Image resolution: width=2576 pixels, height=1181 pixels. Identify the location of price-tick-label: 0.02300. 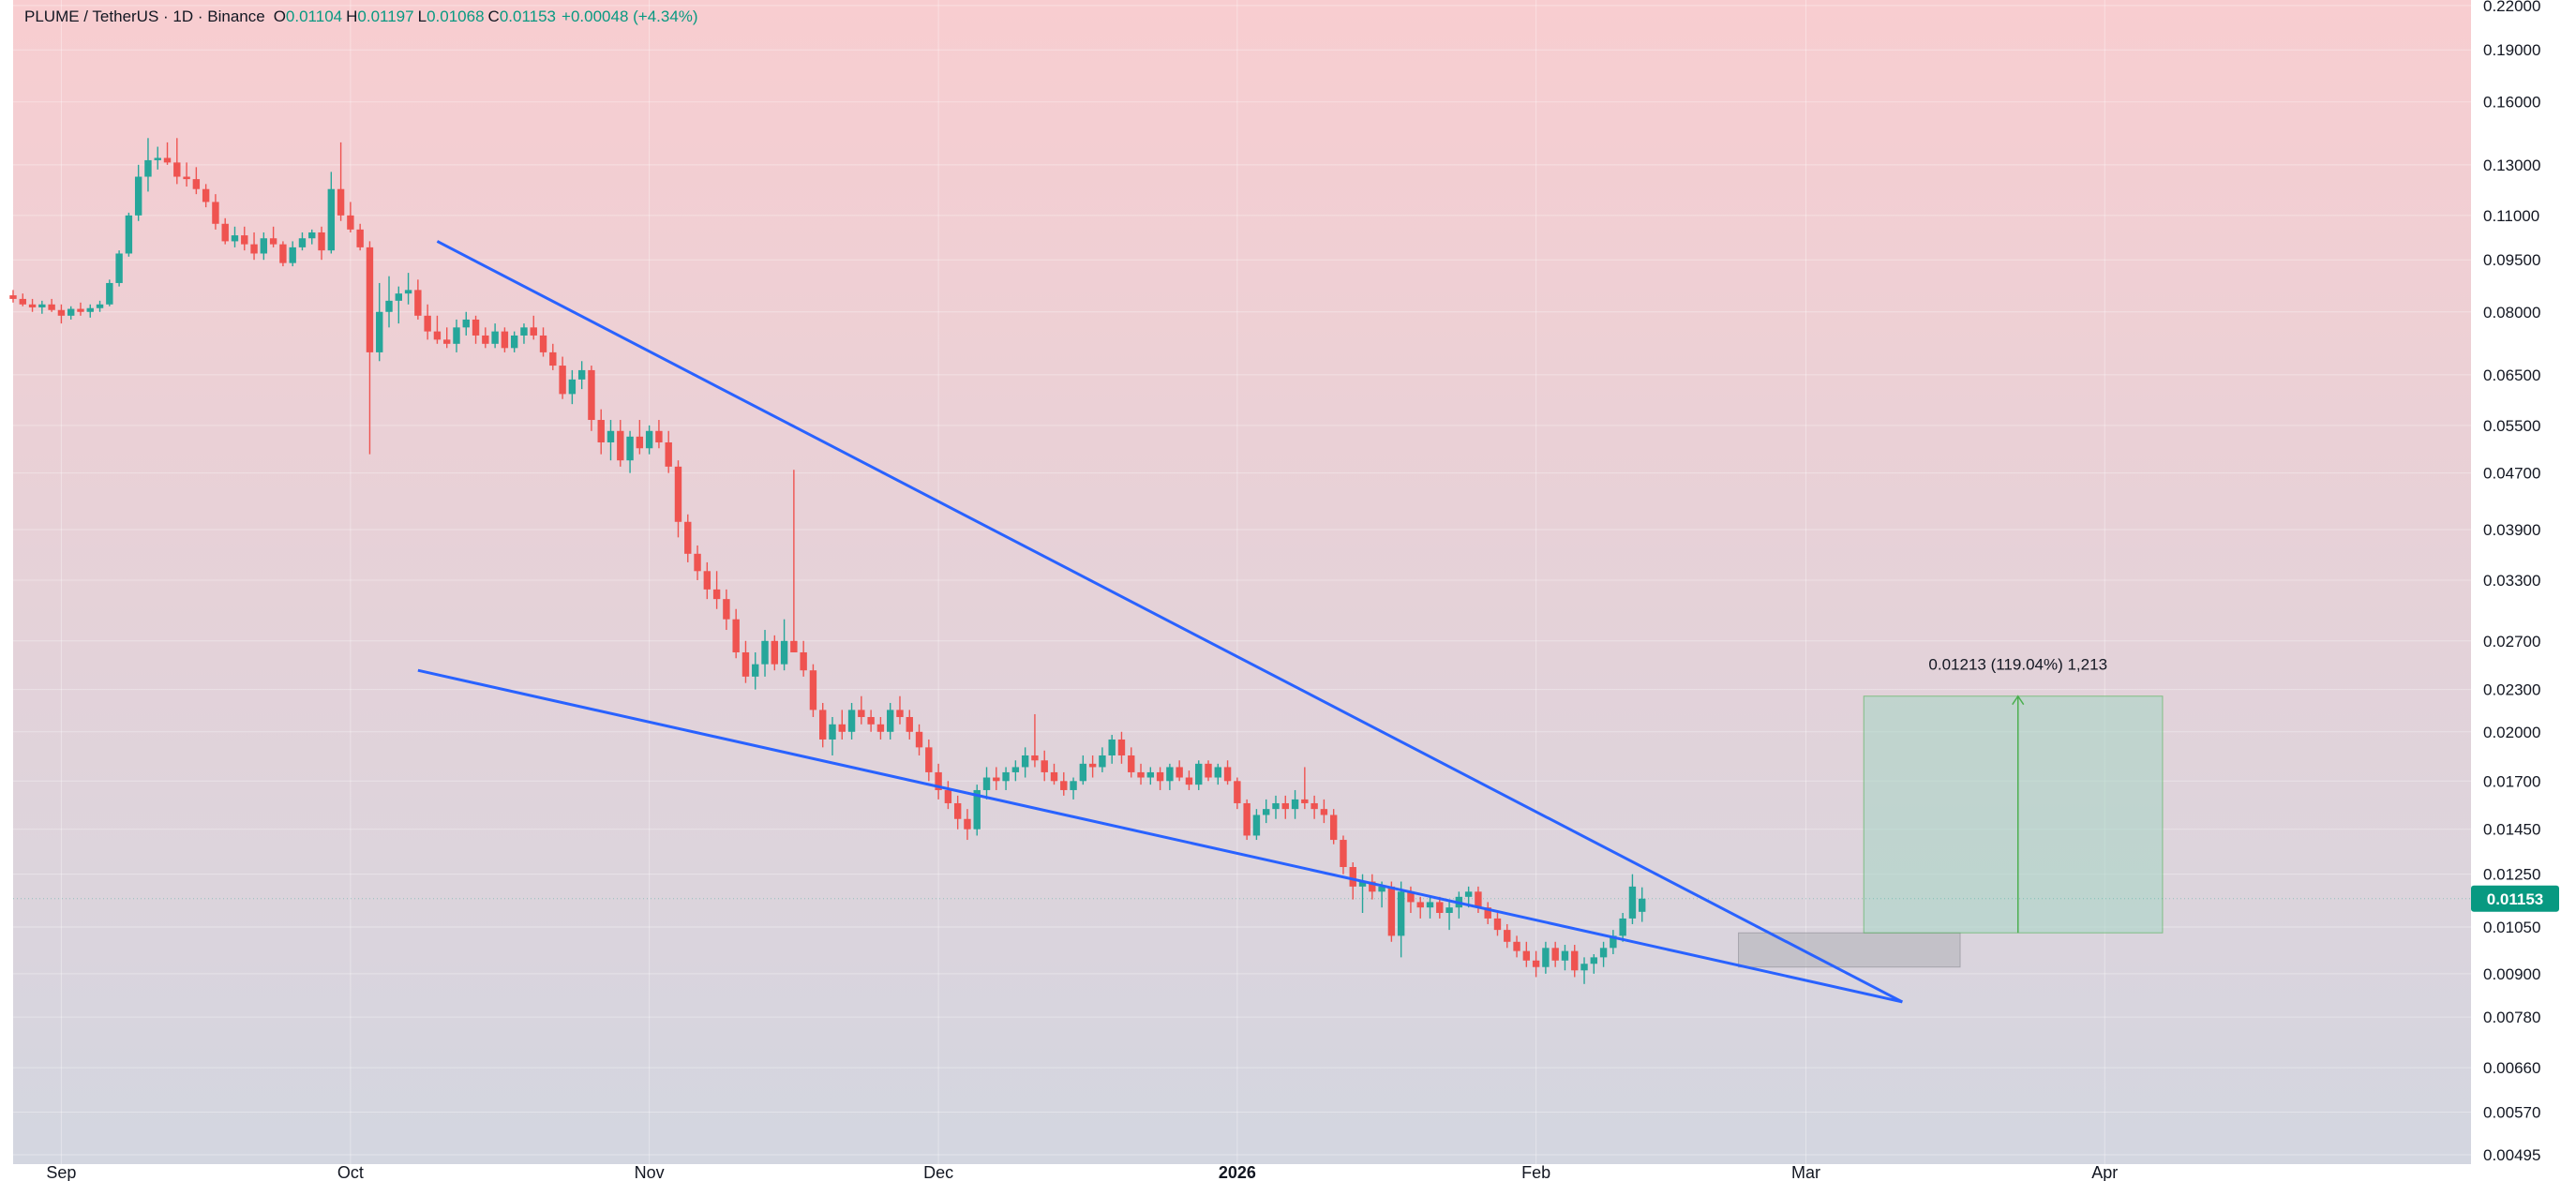
(2512, 690).